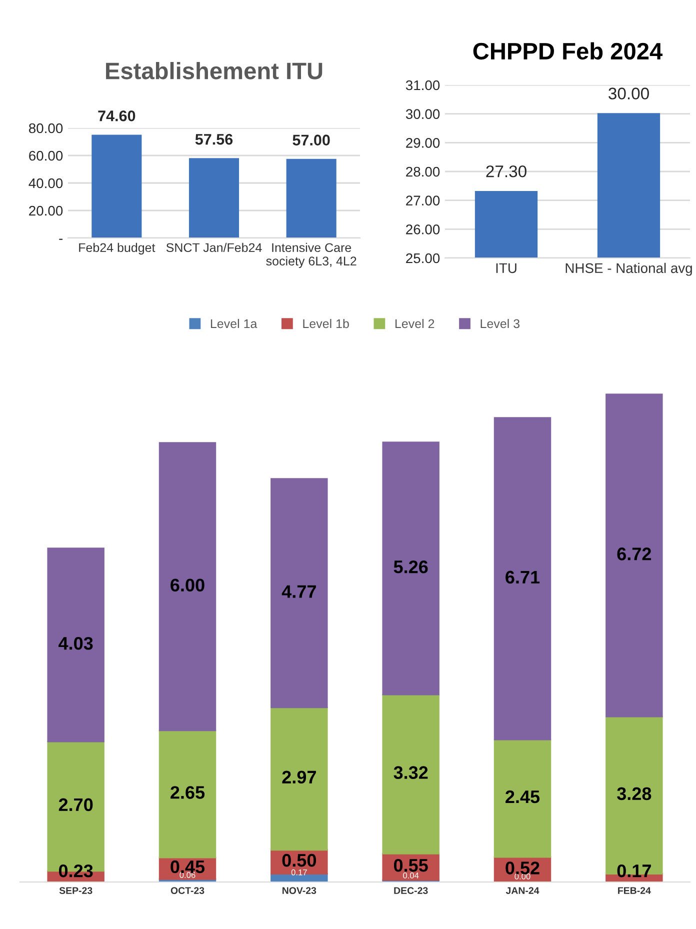 Image resolution: width=696 pixels, height=929 pixels. I want to click on y-tick-label: 28.00, so click(423, 171).